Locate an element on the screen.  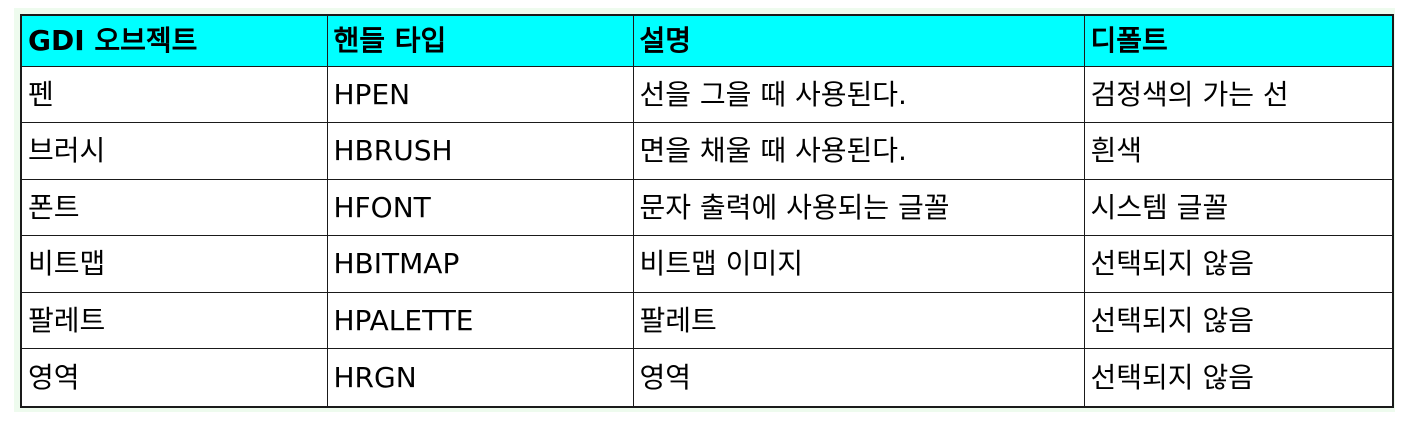
cell-description: 면을 채울 때 사용된다. is located at coordinates (858, 151).